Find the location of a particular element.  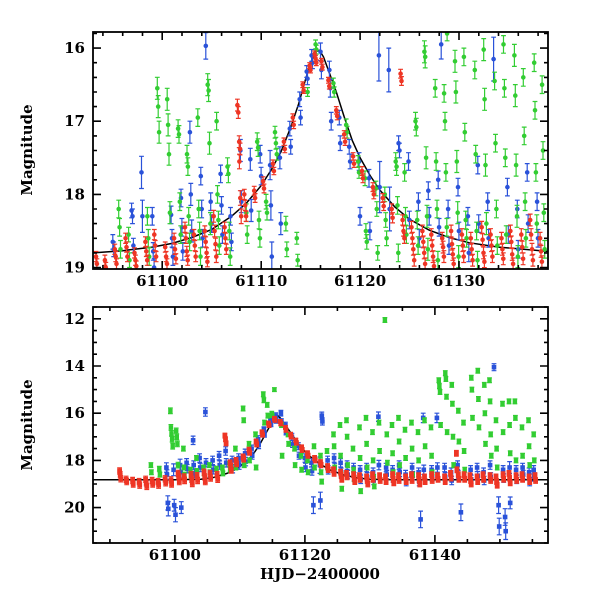

bottom-full-y-tick-label: 20 is located at coordinates (74, 508).